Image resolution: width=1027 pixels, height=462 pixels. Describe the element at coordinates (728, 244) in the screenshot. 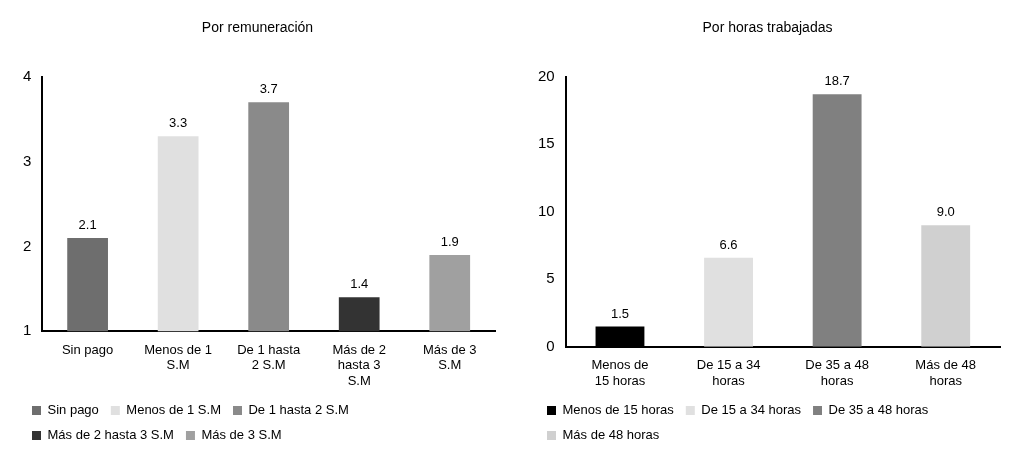

I see `data-label: 6.6` at that location.